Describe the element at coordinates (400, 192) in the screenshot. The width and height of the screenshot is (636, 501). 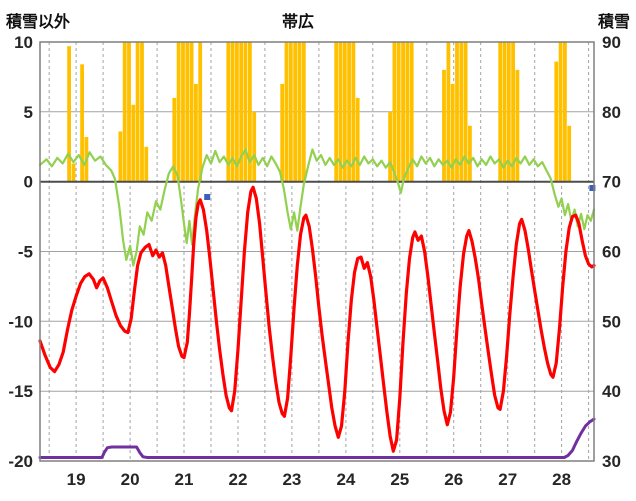
I see `series-blue-markers` at that location.